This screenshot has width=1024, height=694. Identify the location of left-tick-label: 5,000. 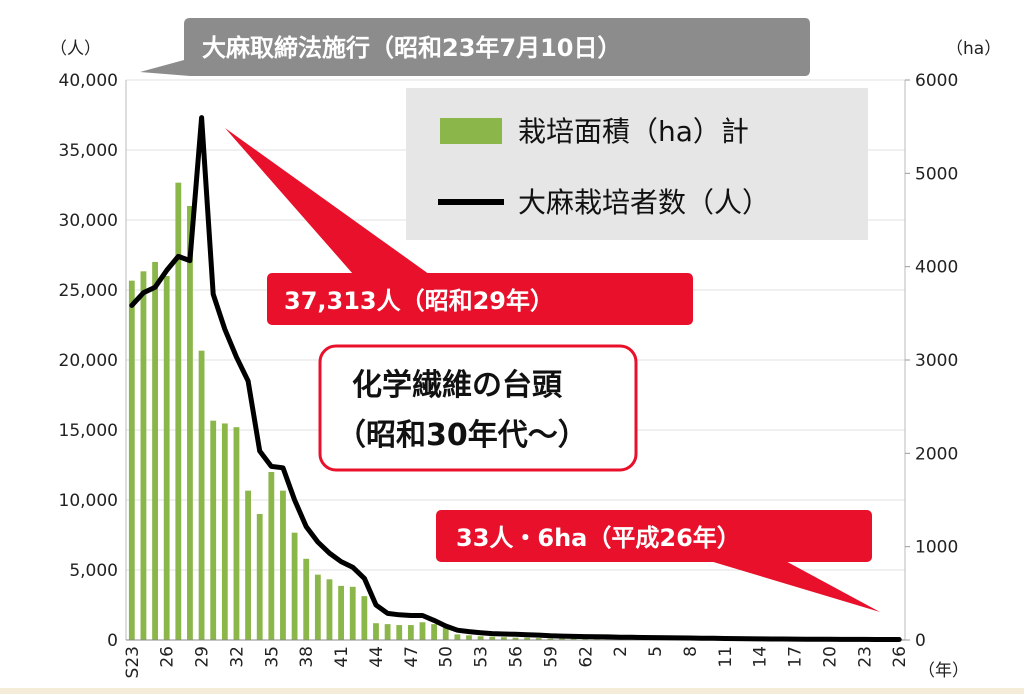
(93, 571).